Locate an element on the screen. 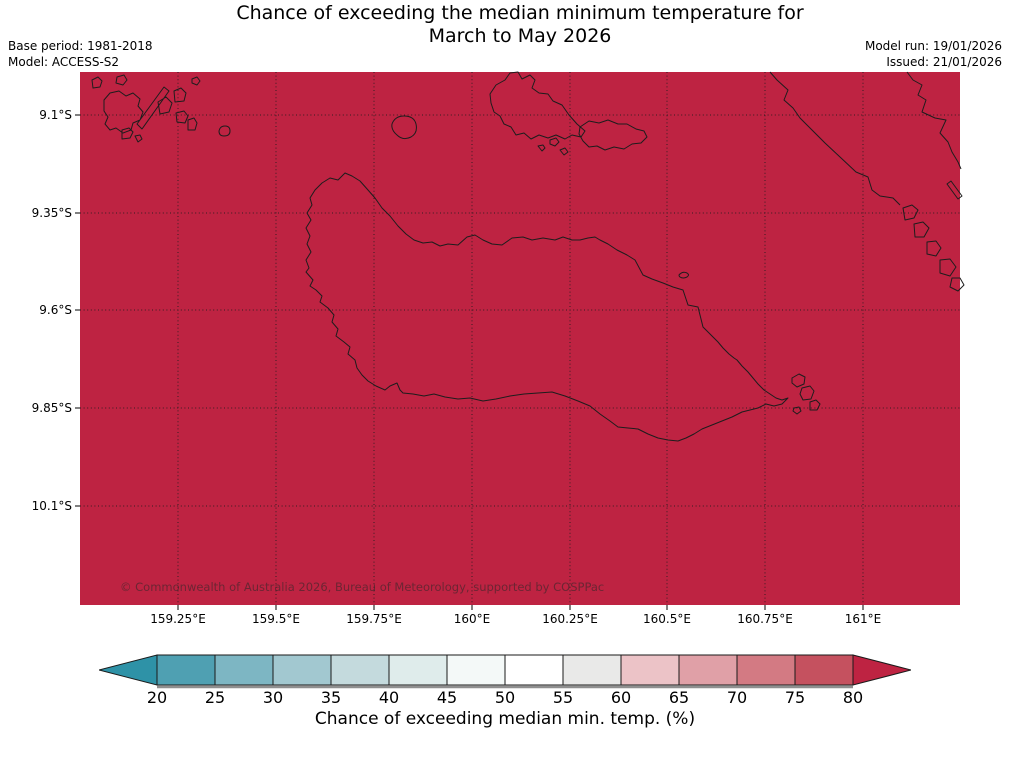 The height and width of the screenshot is (758, 1011). meta-right: Model run: 19/01/2026 Issued: 21/01/2026 is located at coordinates (933, 54).